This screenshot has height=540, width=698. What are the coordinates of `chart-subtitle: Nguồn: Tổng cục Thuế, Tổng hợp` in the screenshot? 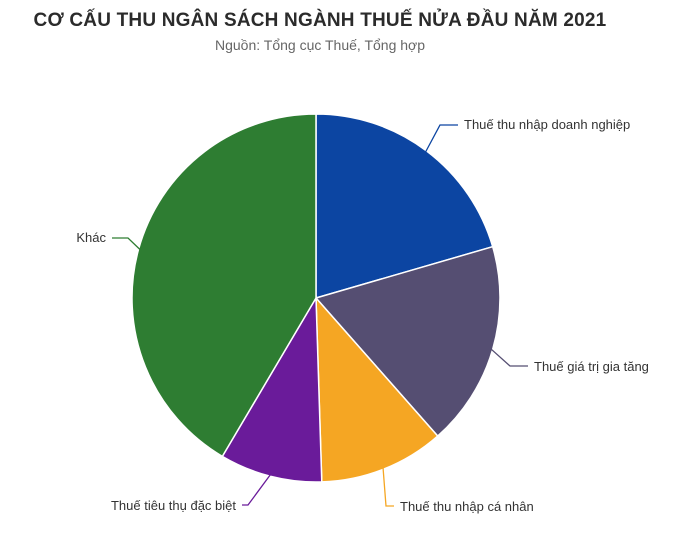 It's located at (320, 45).